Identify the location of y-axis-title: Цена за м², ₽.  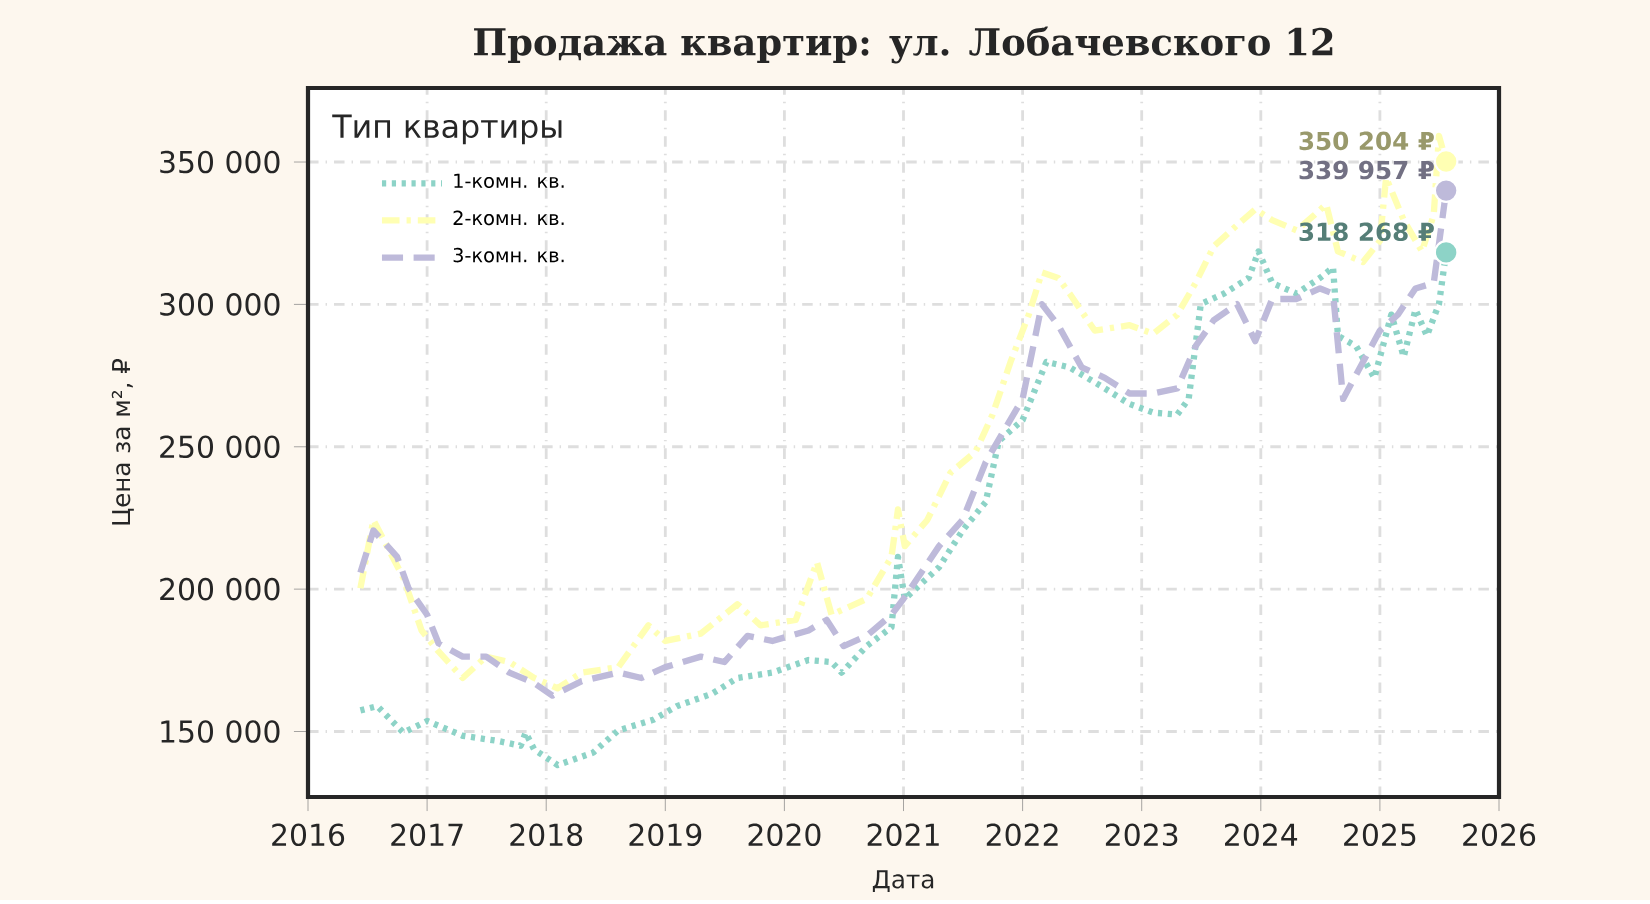
(122, 442).